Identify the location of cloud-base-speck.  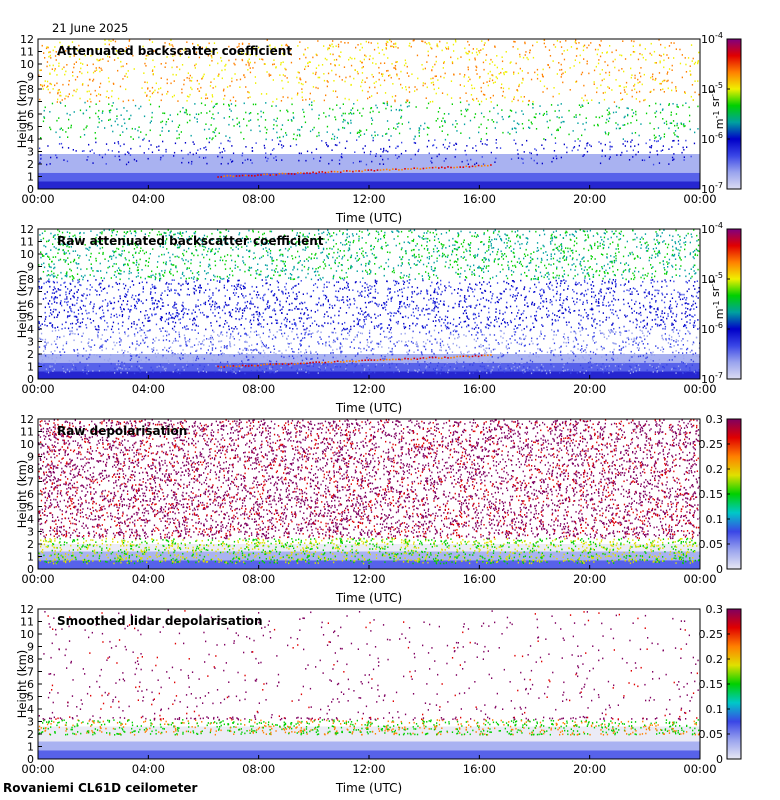
(230, 175).